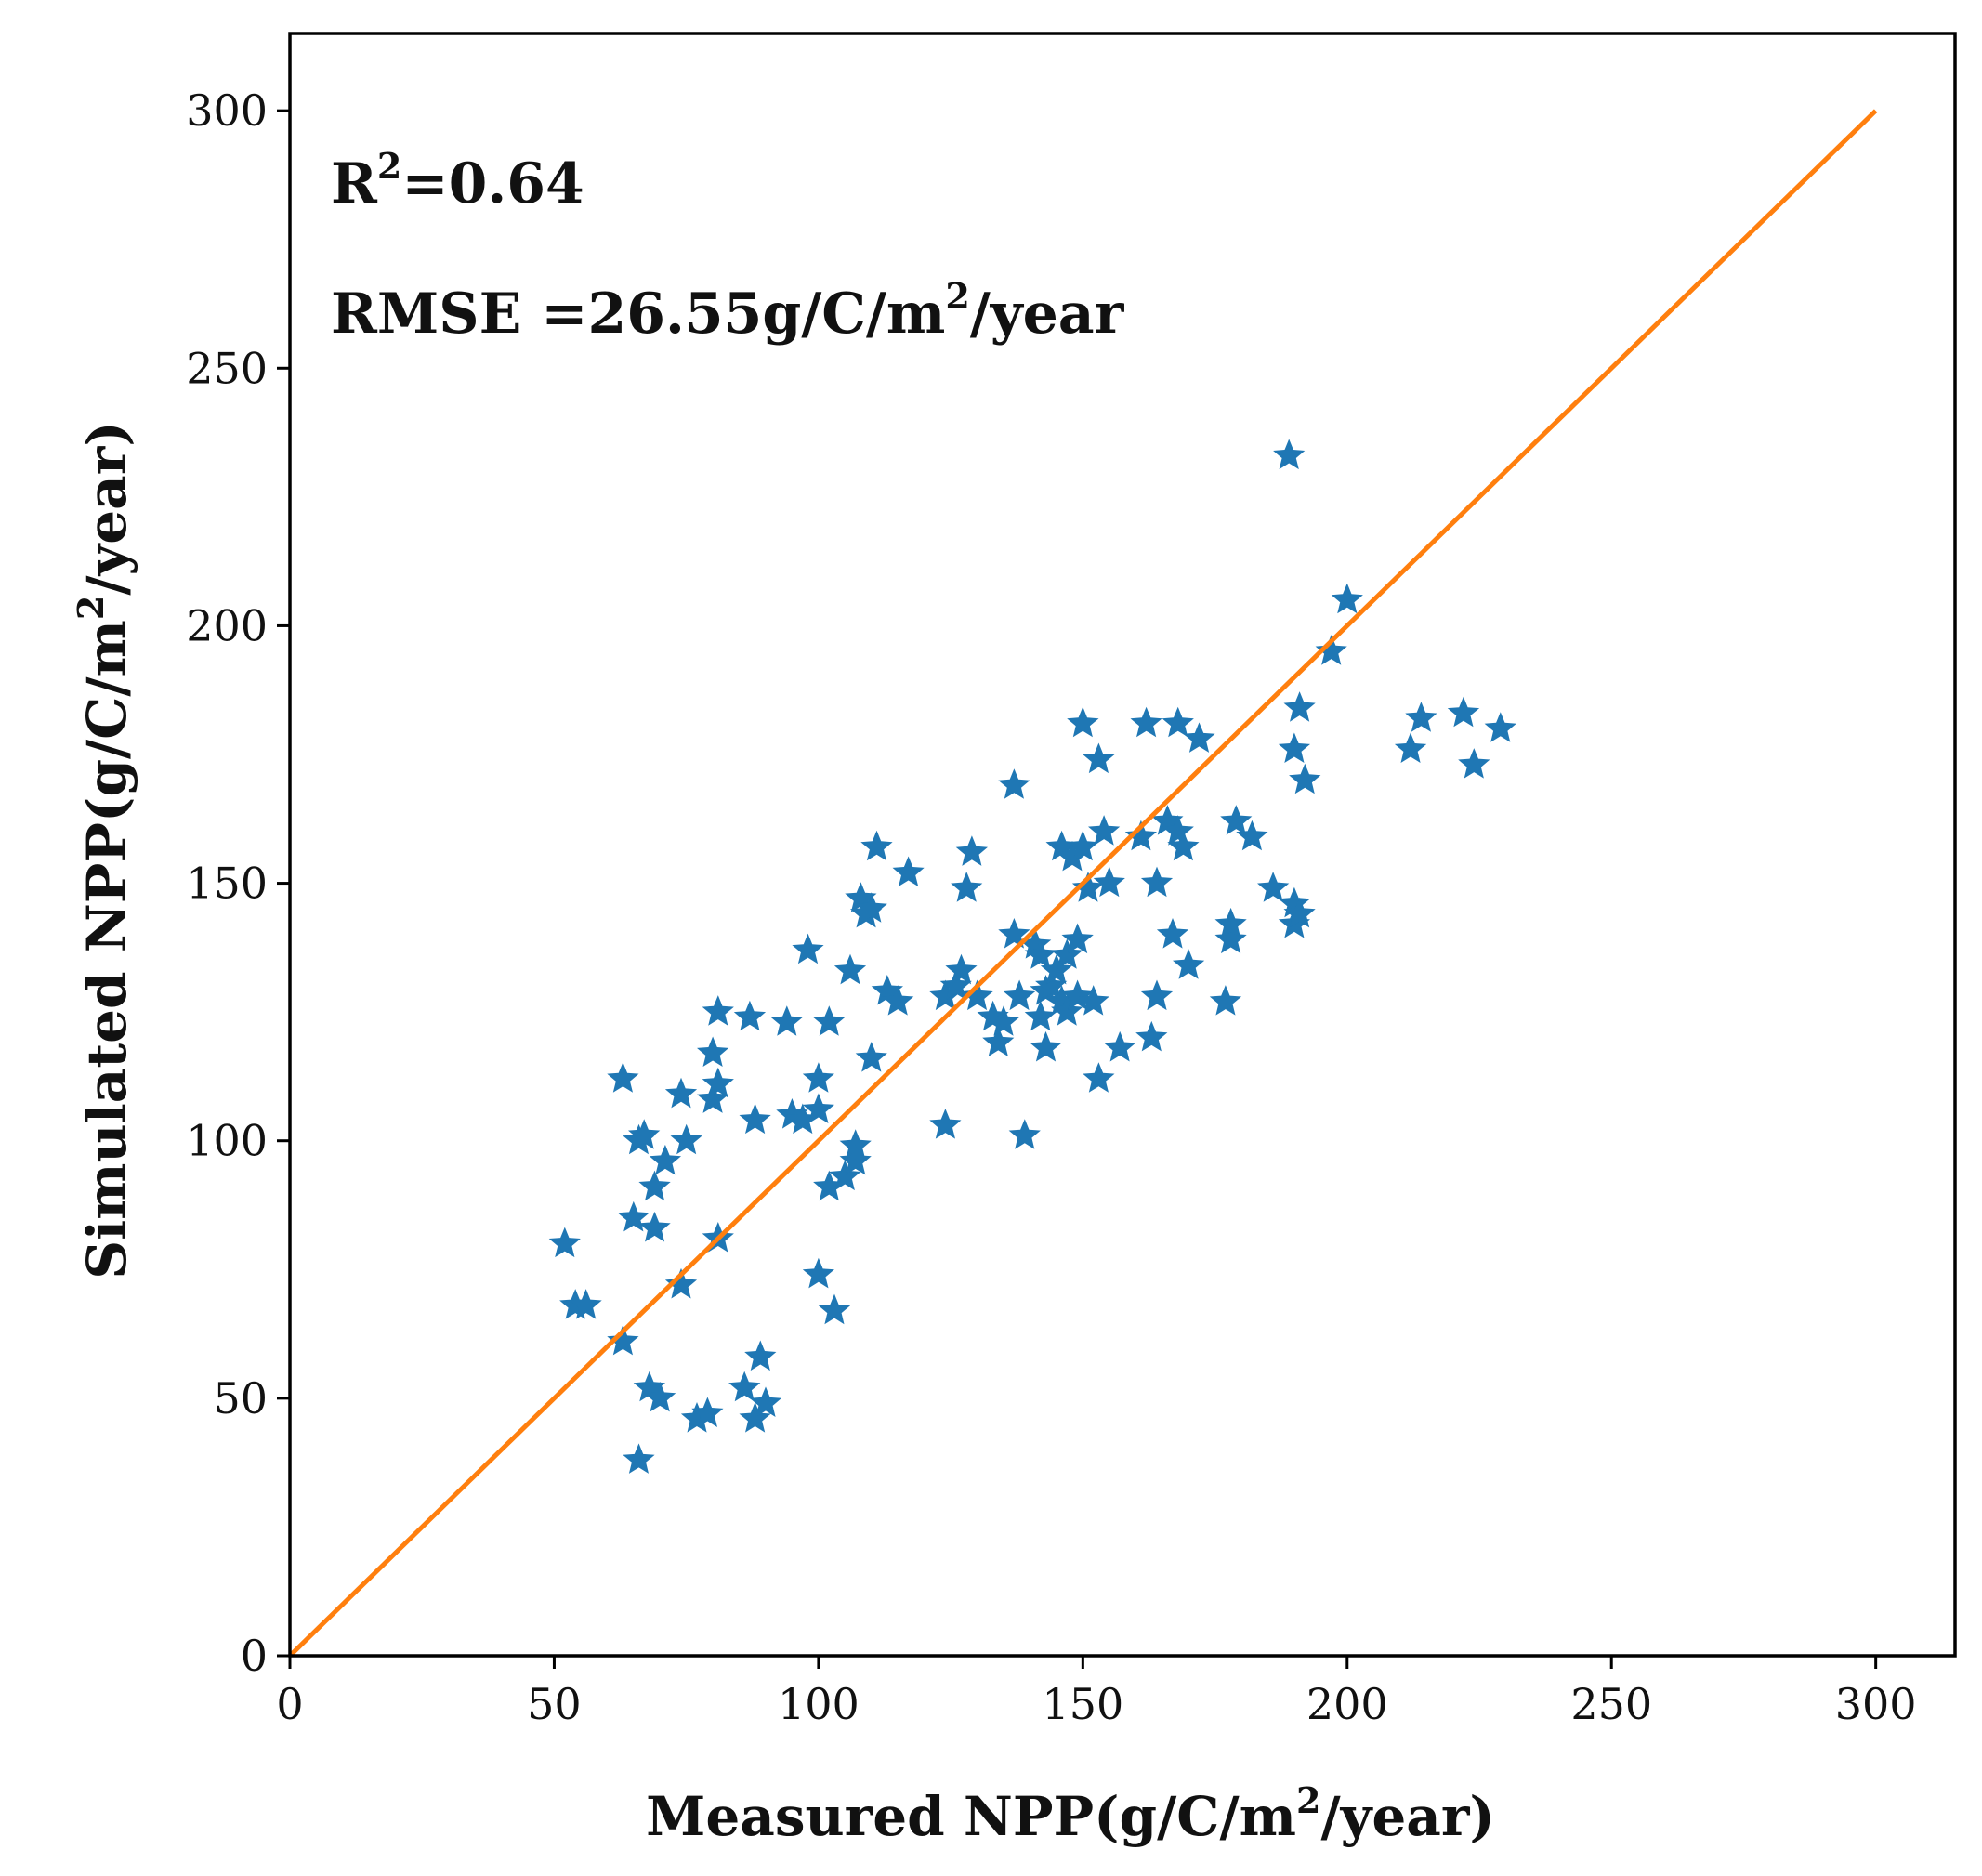 The height and width of the screenshot is (1876, 1982). I want to click on y-tick-label: 200, so click(227, 625).